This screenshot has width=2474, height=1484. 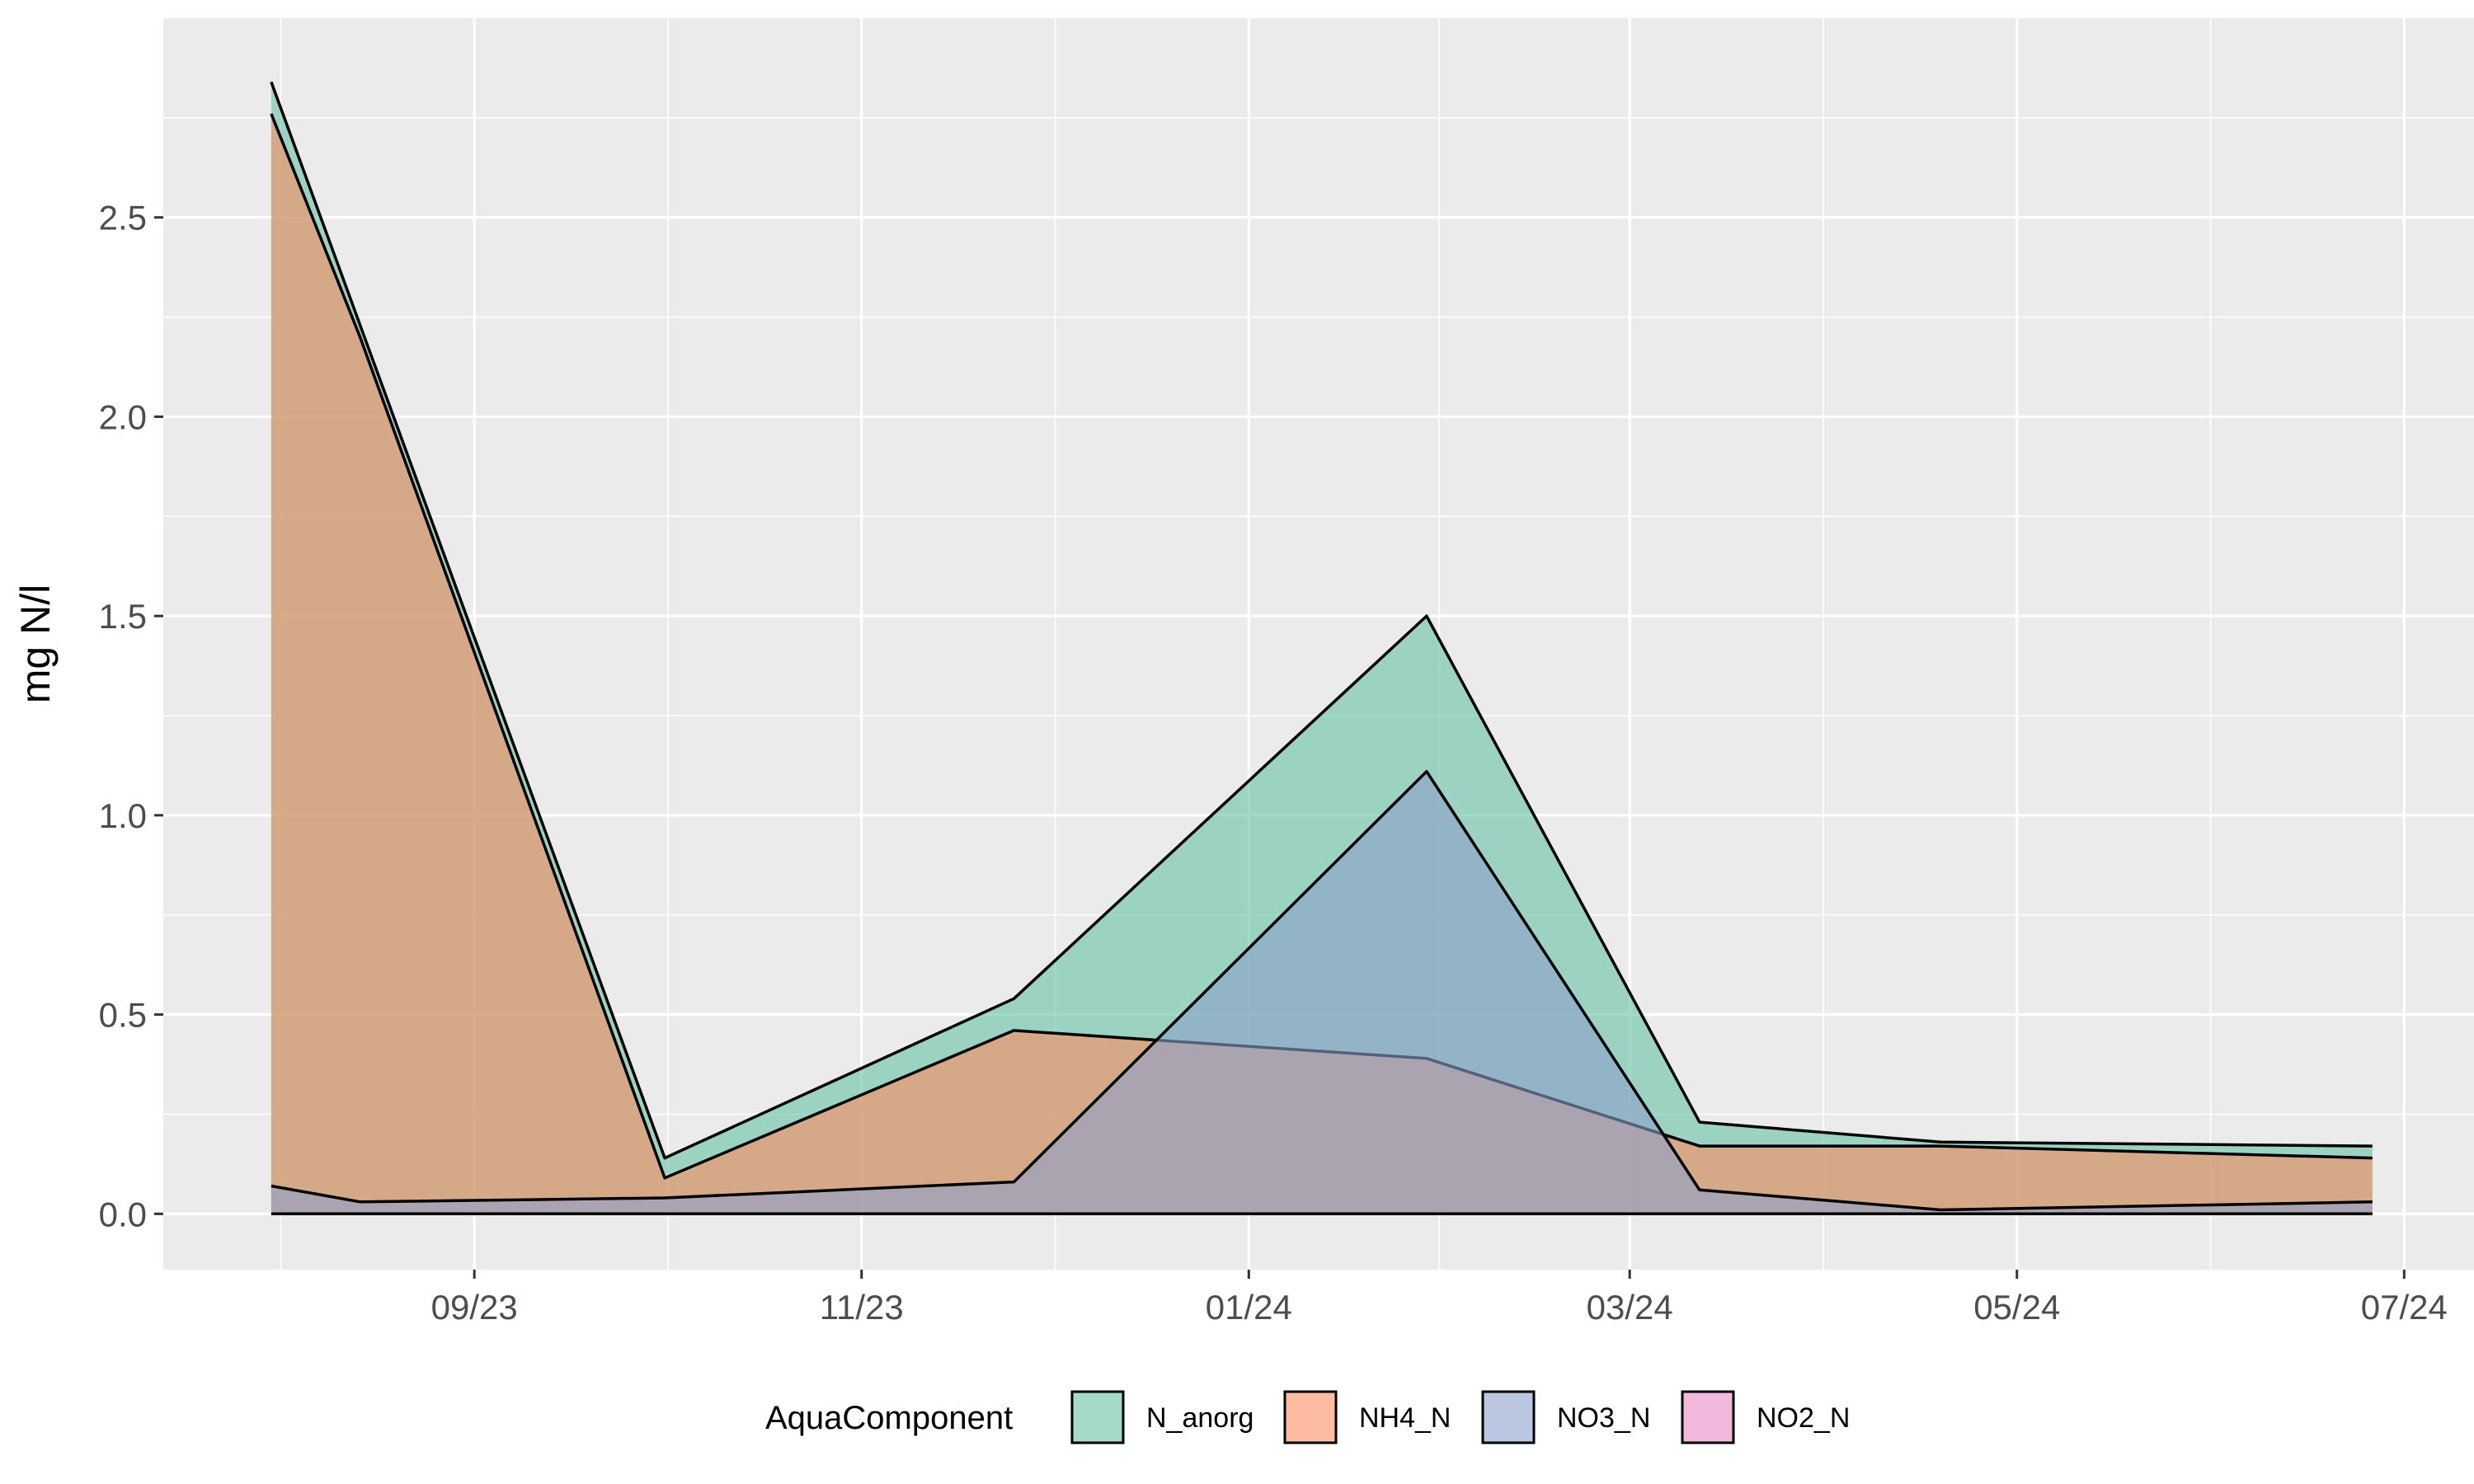 What do you see at coordinates (123, 1214) in the screenshot?
I see `y-tick-label: 0.0` at bounding box center [123, 1214].